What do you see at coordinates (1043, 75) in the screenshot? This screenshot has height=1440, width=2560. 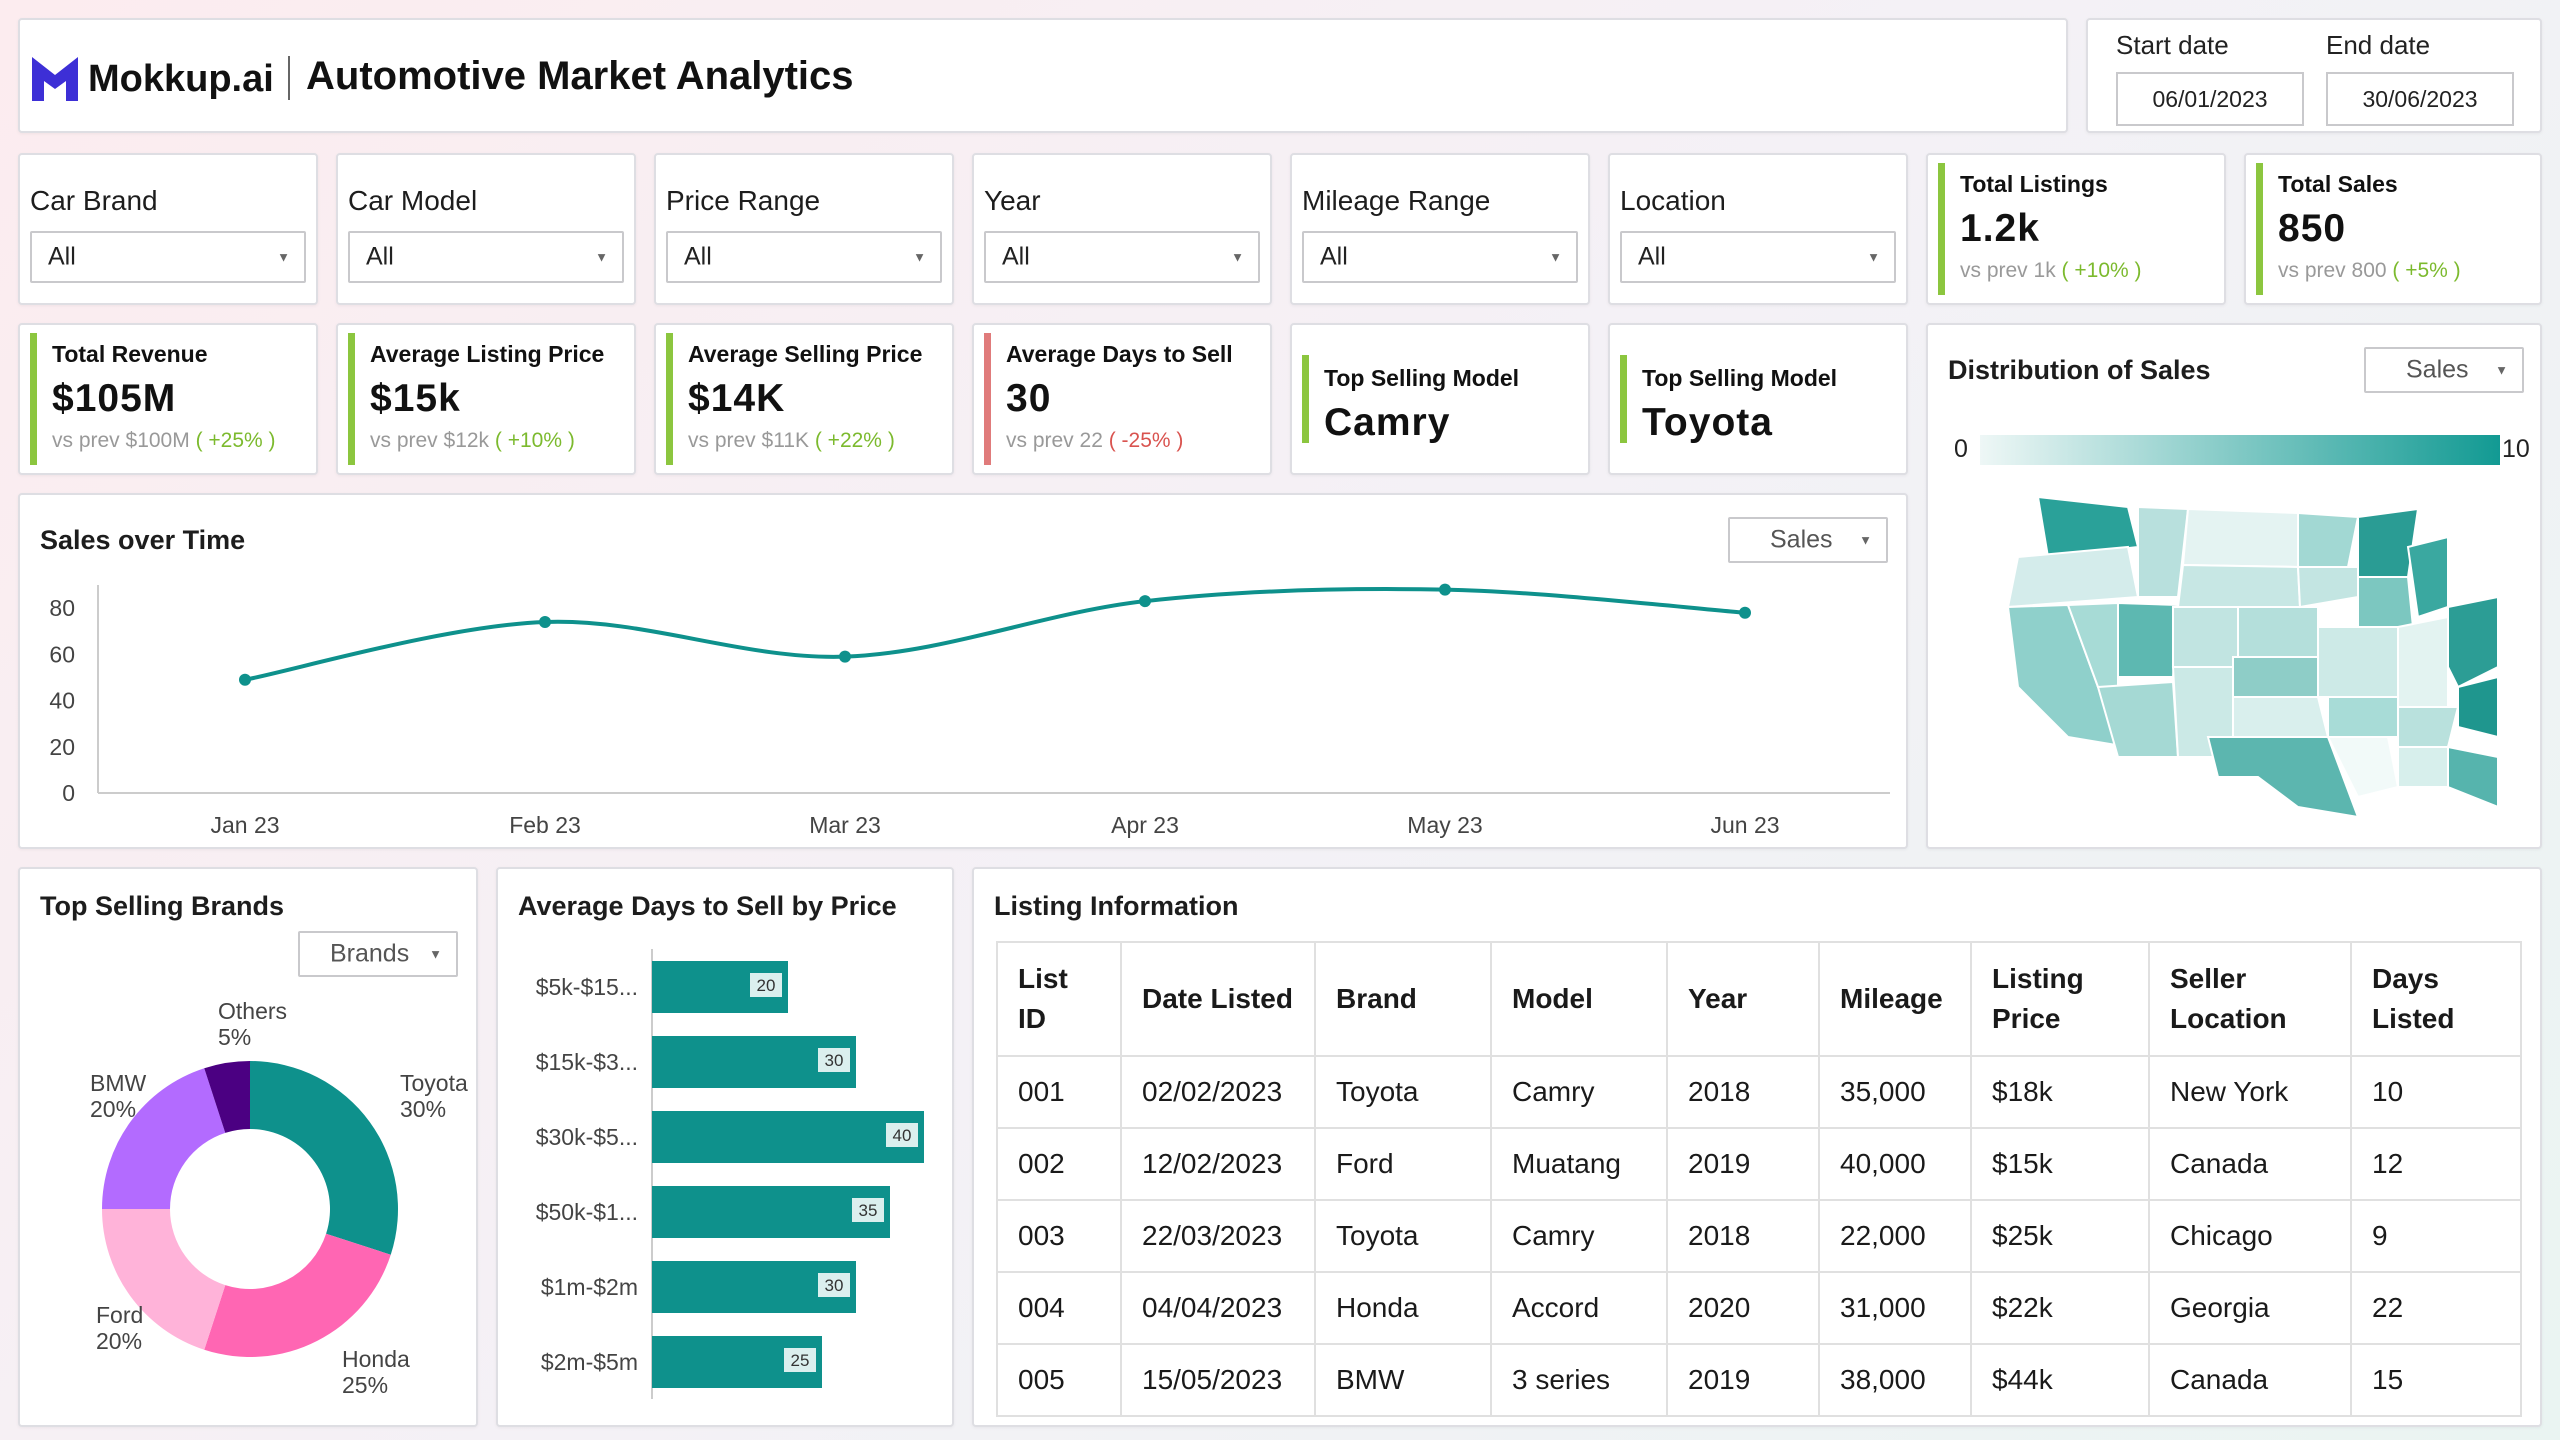 I see `header-bar: Mokkup.ai Automotive Market Analytics` at bounding box center [1043, 75].